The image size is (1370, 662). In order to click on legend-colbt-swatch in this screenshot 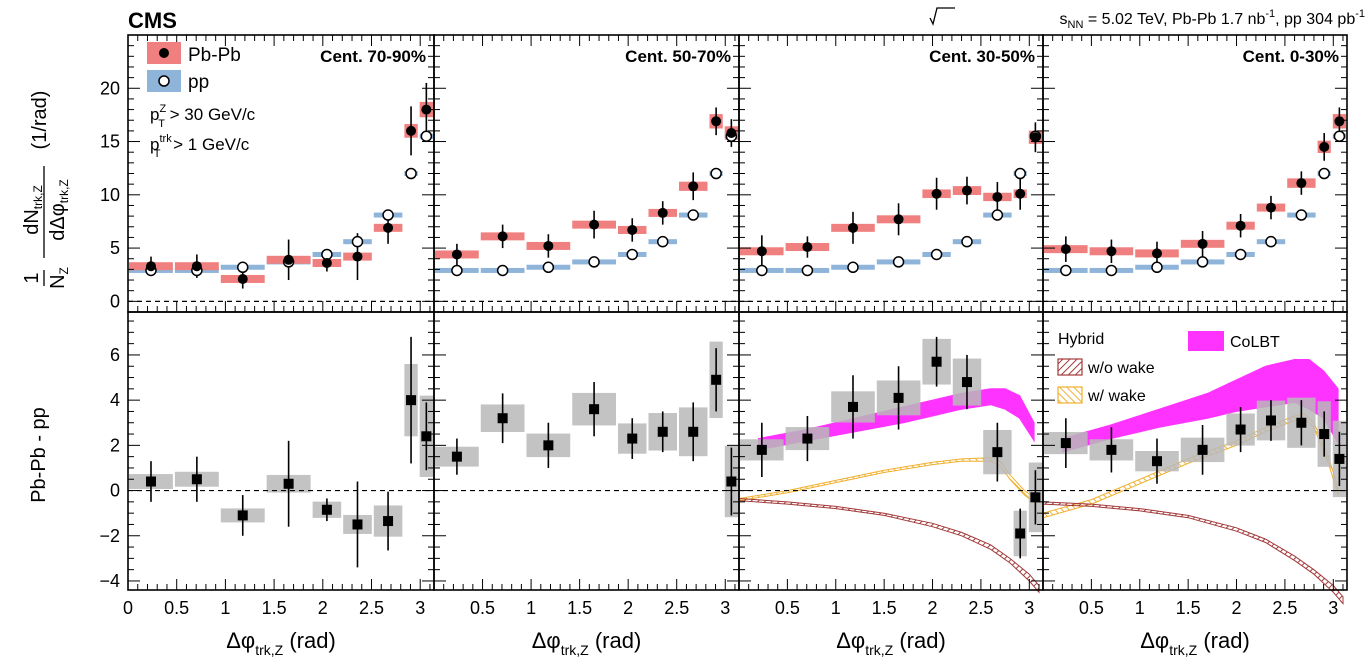, I will do `click(1206, 341)`.